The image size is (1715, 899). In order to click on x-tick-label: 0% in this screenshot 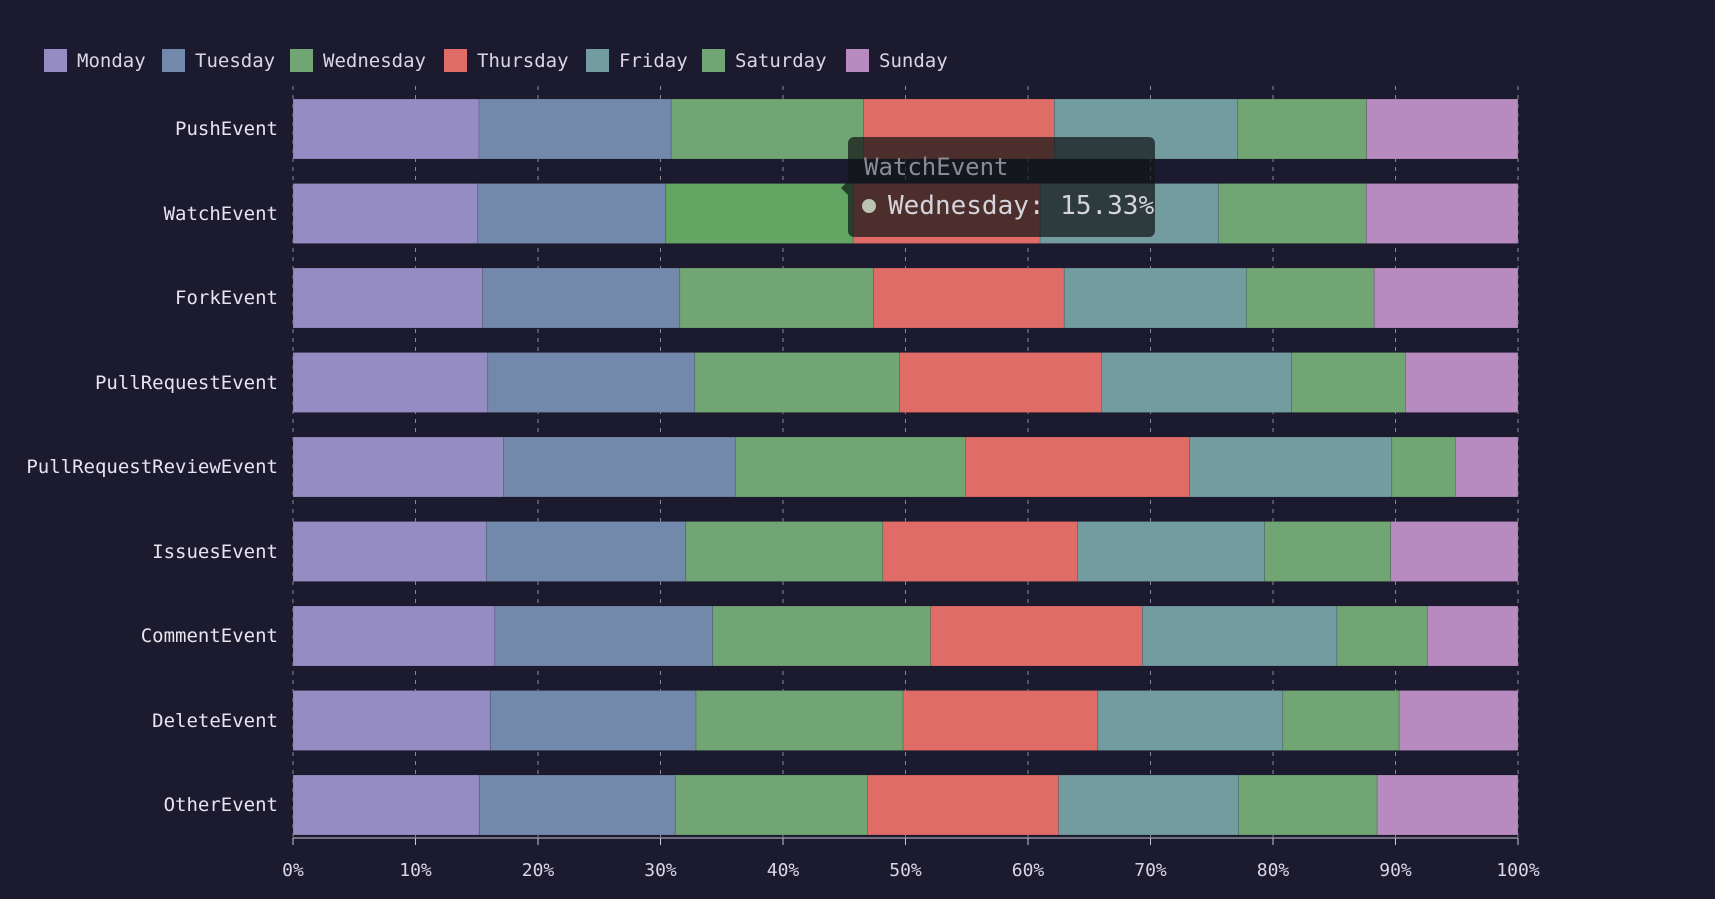, I will do `click(293, 870)`.